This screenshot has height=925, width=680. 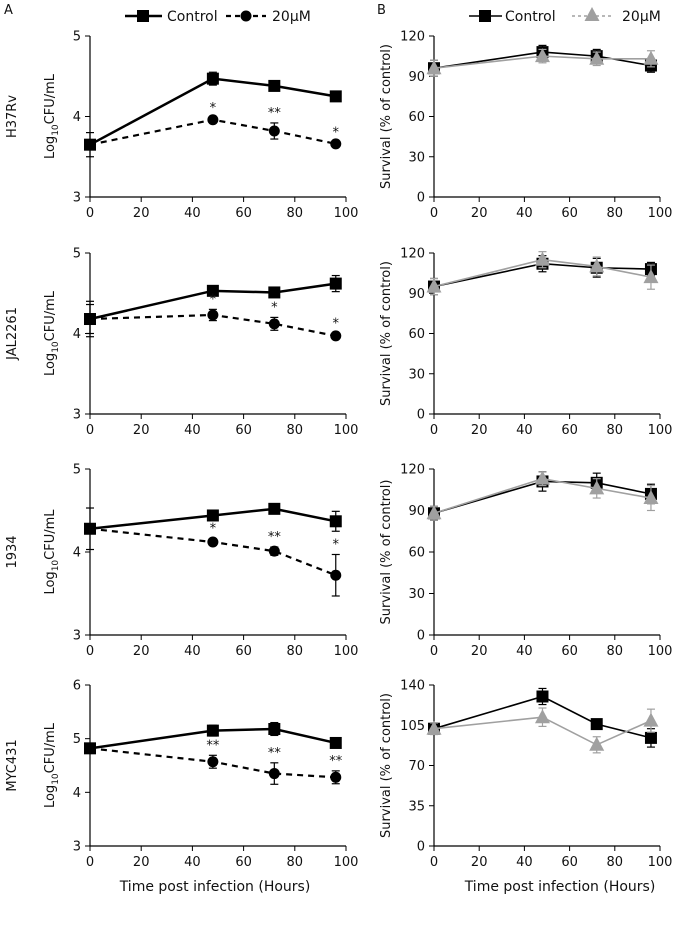 I want to click on series-control, so click(x=213, y=738).